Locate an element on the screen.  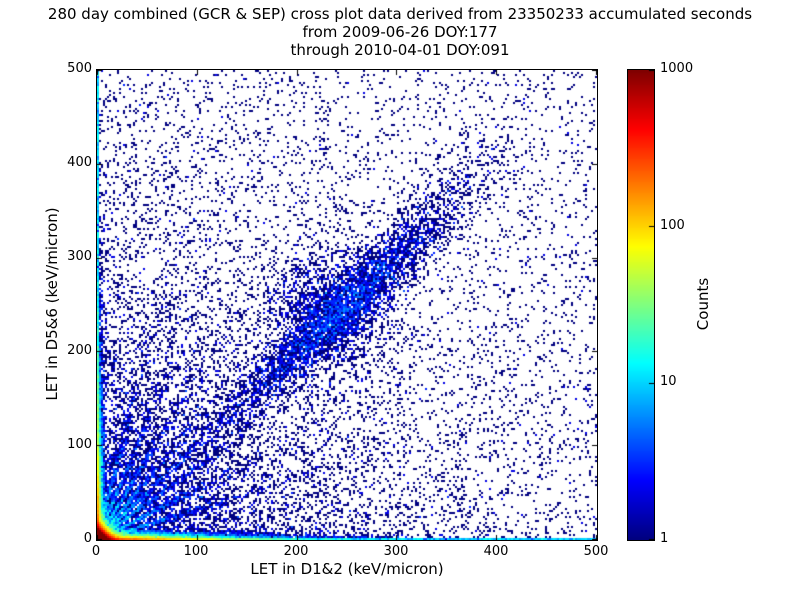
chart-title-line-2: from 2009-06-26 DOY:177 is located at coordinates (400, 32).